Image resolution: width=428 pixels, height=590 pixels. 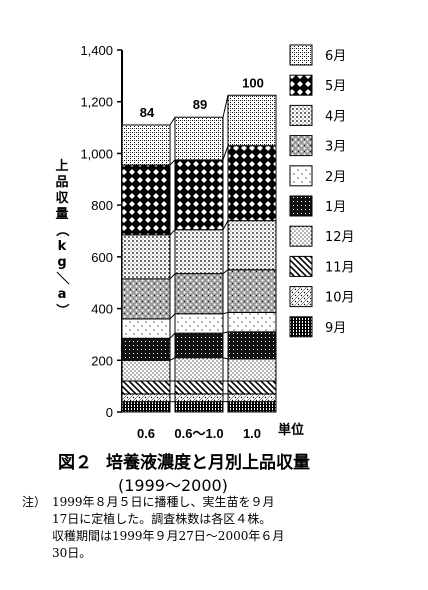 What do you see at coordinates (301, 176) in the screenshot?
I see `legend-swatch-m2` at bounding box center [301, 176].